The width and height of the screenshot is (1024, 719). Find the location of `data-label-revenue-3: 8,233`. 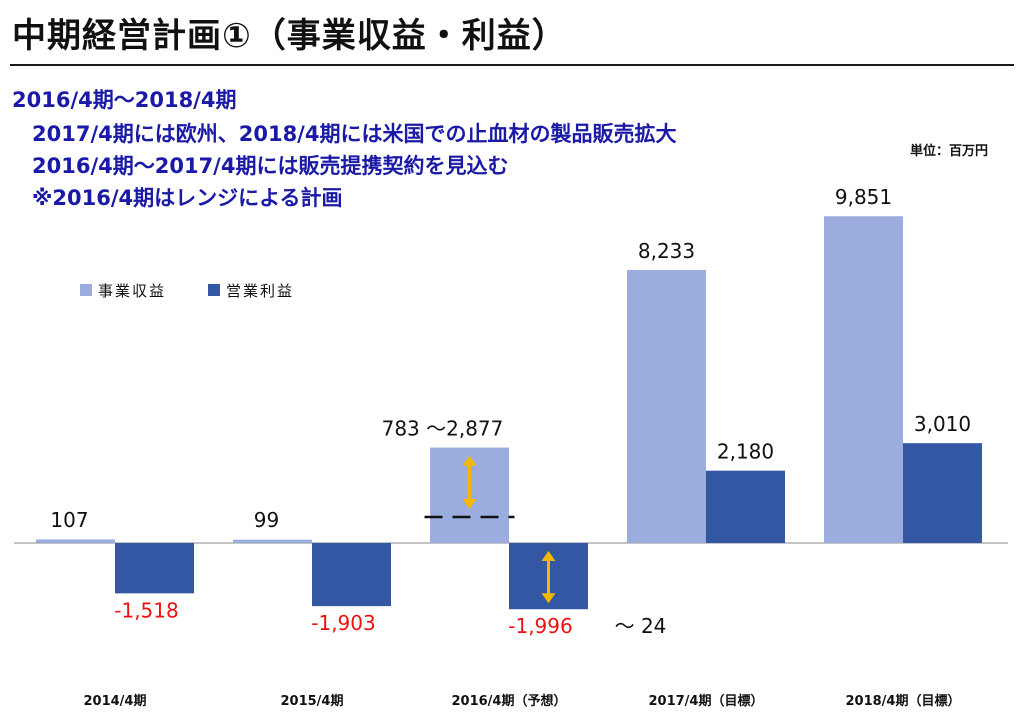

data-label-revenue-3: 8,233 is located at coordinates (666, 251).